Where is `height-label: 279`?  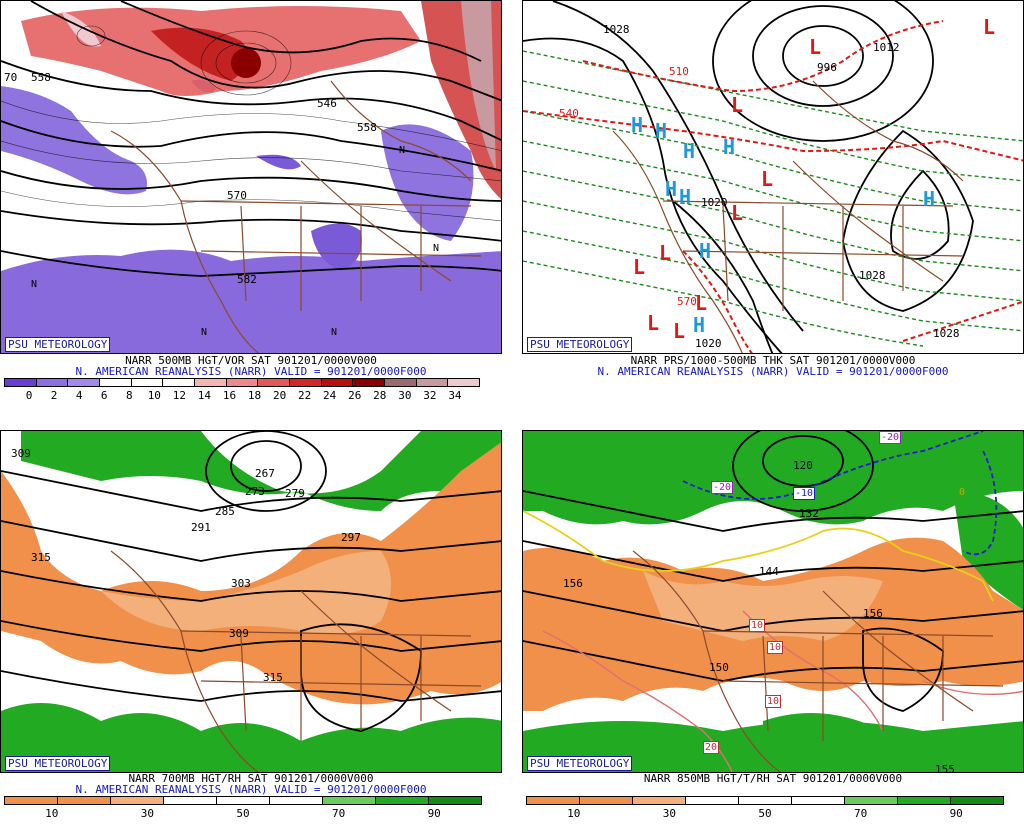
height-label: 279 is located at coordinates (295, 493).